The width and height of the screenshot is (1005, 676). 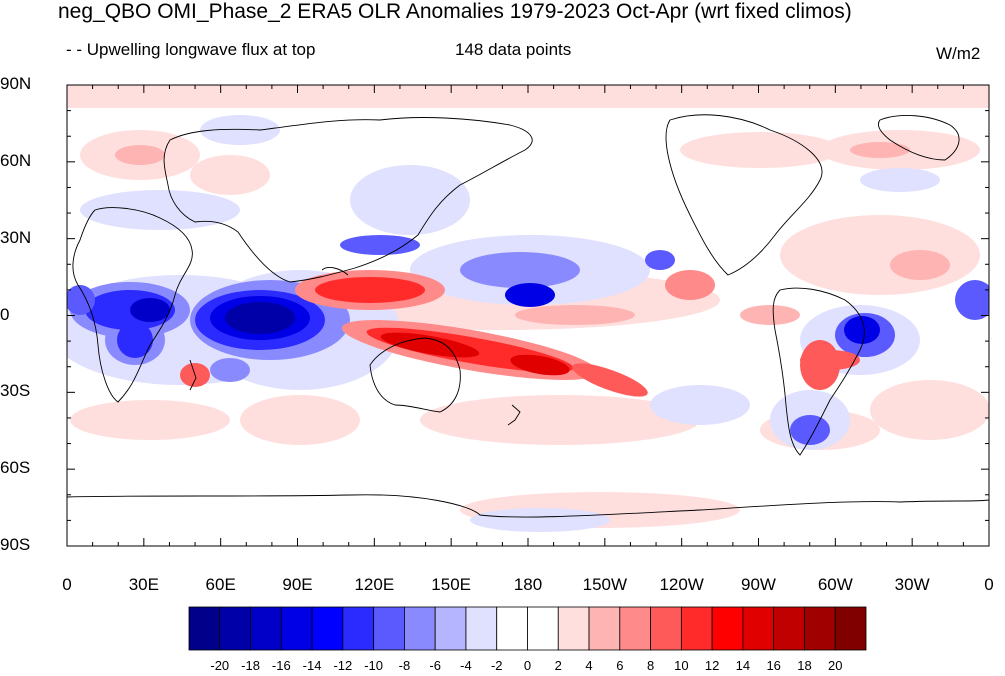 I want to click on lon-label: 120E, so click(x=374, y=584).